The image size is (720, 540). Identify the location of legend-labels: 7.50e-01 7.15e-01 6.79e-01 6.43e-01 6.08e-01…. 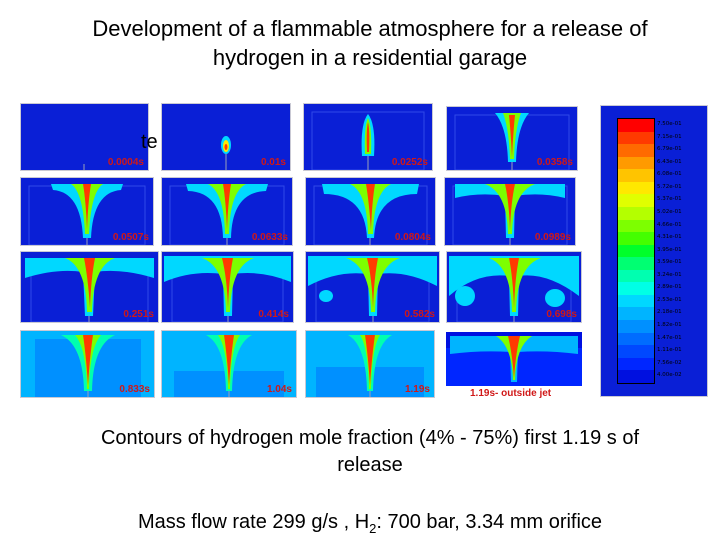
(681, 250).